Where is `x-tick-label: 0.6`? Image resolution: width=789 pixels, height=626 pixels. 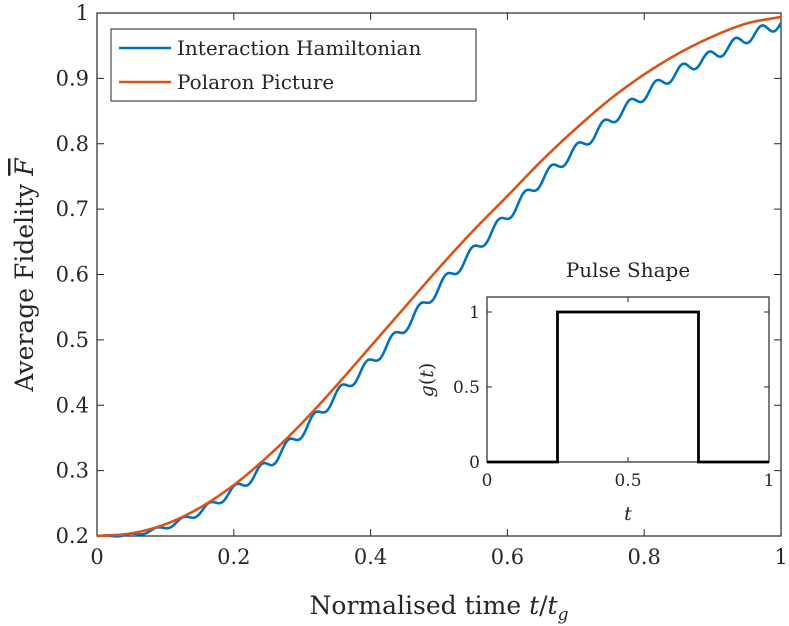
x-tick-label: 0.6 is located at coordinates (507, 557).